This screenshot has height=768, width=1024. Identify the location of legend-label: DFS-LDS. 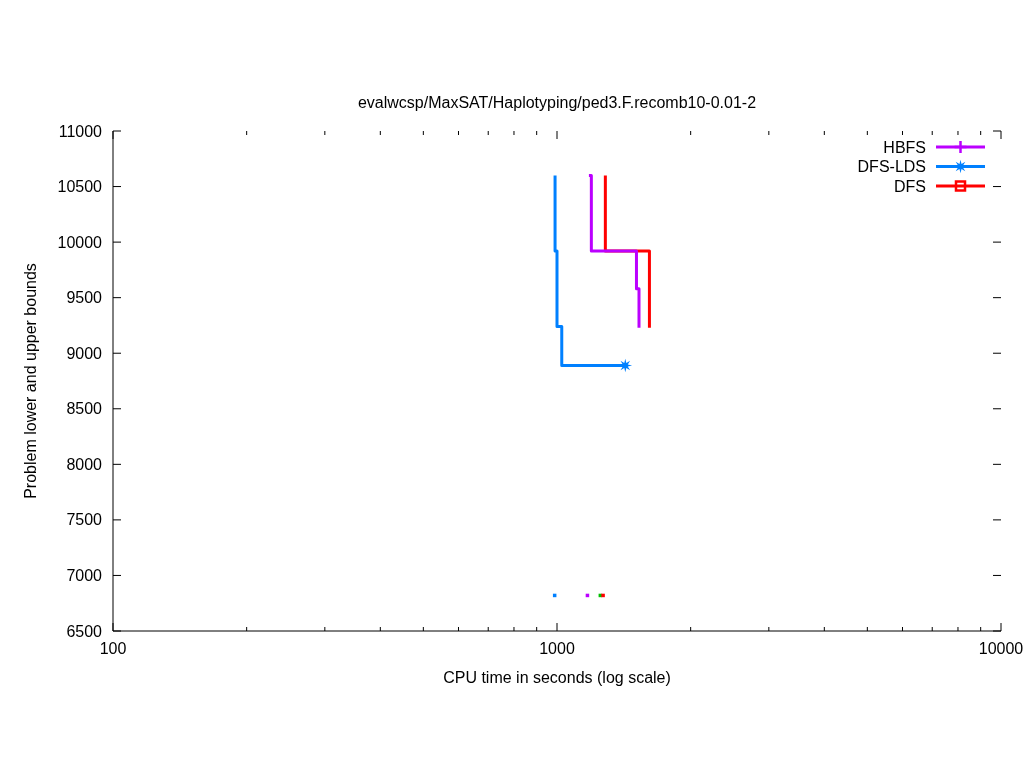
(891, 167).